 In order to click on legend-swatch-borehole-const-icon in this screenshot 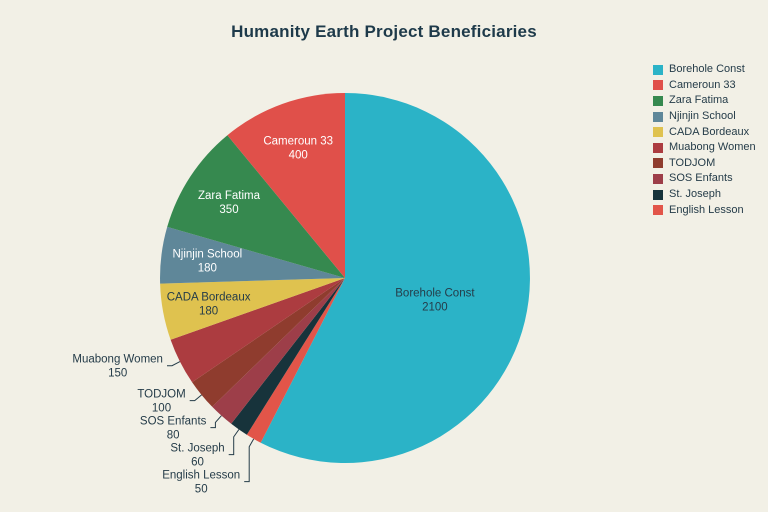, I will do `click(658, 69)`.